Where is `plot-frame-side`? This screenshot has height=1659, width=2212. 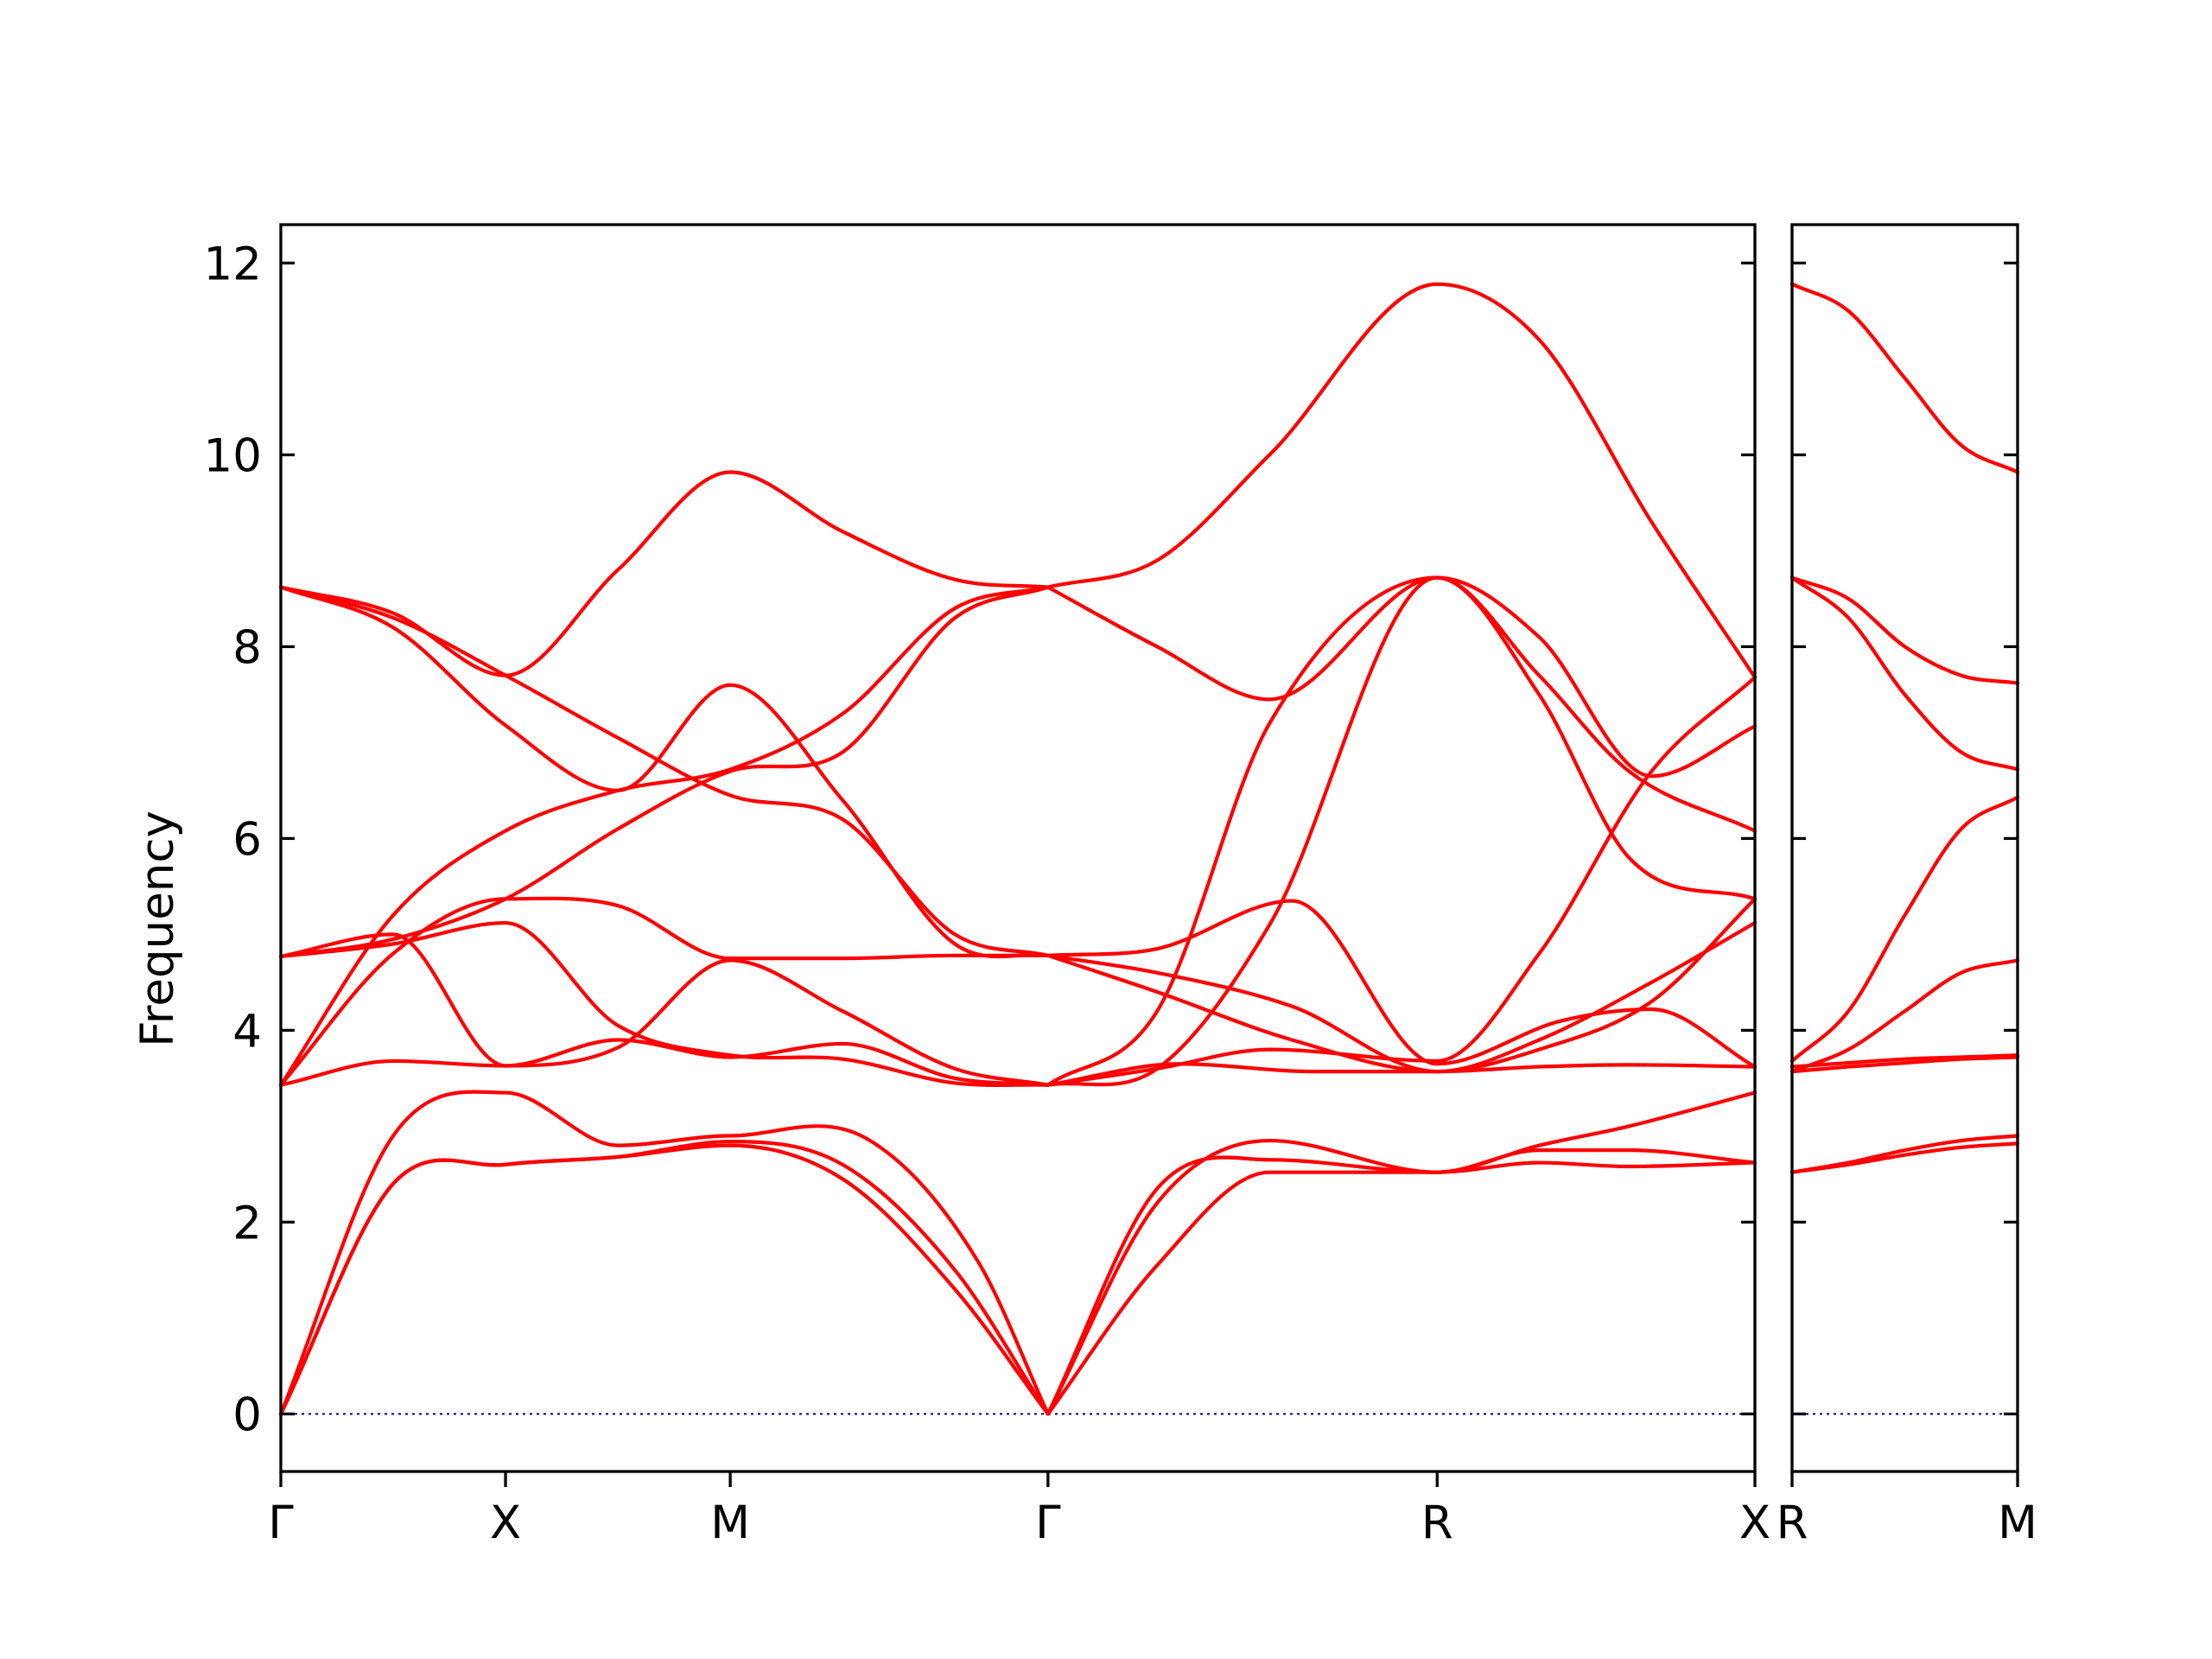 plot-frame-side is located at coordinates (1904, 848).